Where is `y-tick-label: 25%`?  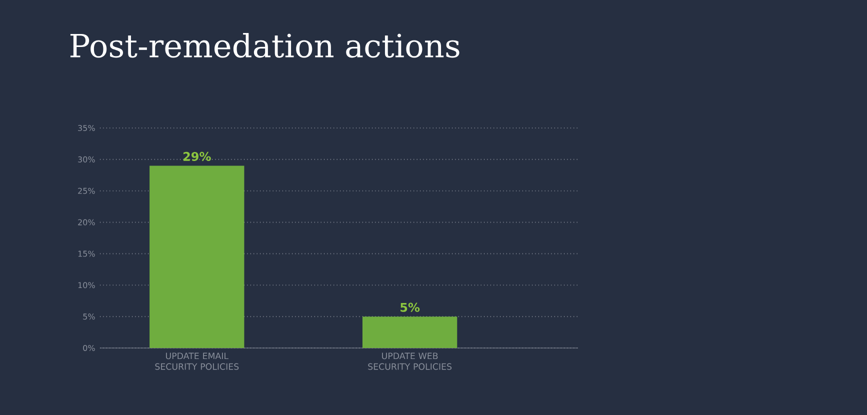 y-tick-label: 25% is located at coordinates (86, 191).